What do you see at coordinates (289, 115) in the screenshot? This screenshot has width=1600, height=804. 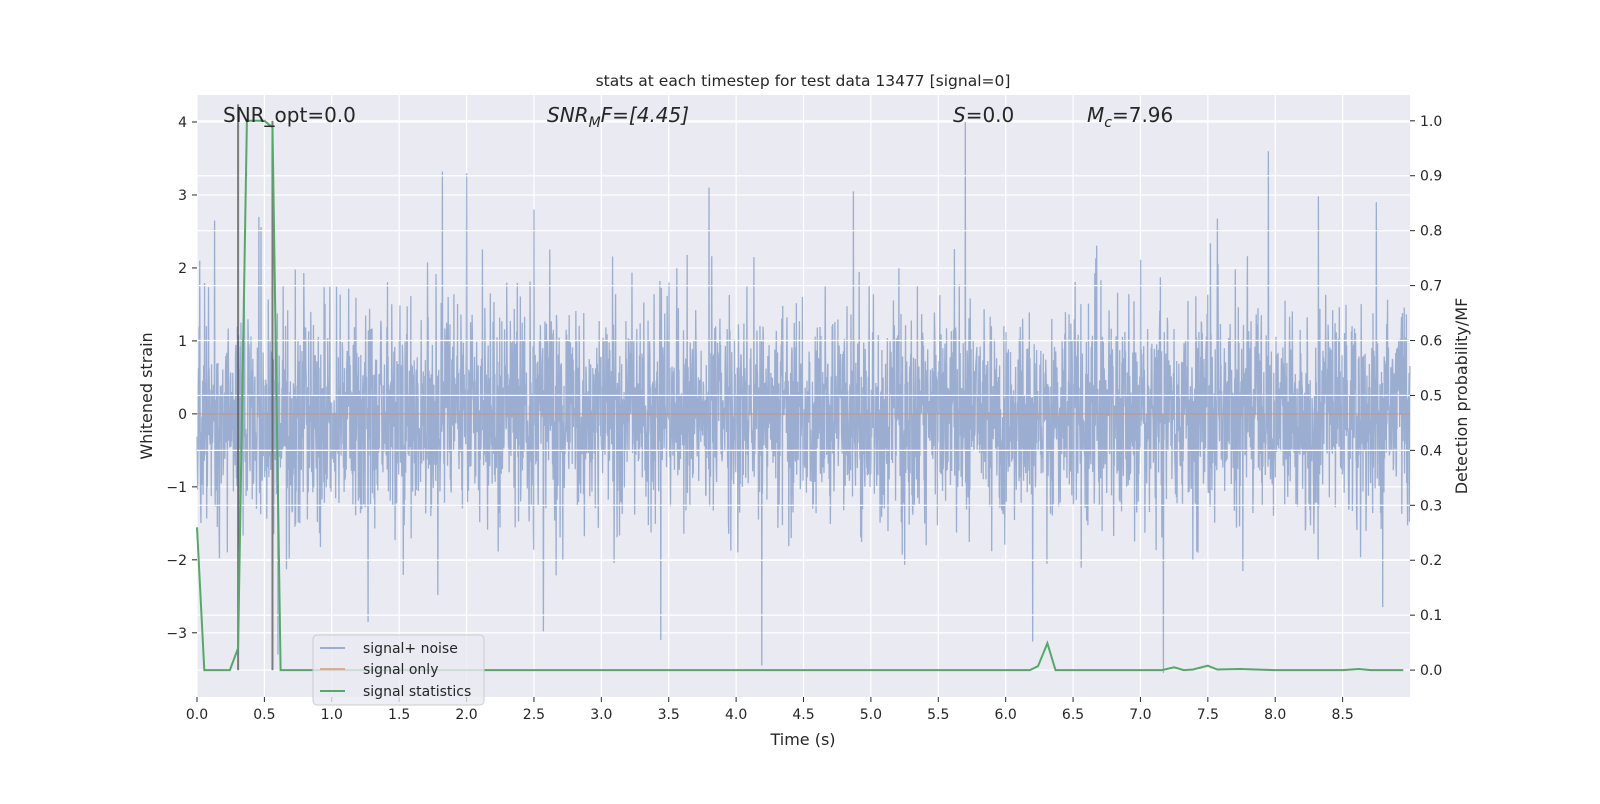 I see `annotation-snr-opt: SNR_opt=0.0` at bounding box center [289, 115].